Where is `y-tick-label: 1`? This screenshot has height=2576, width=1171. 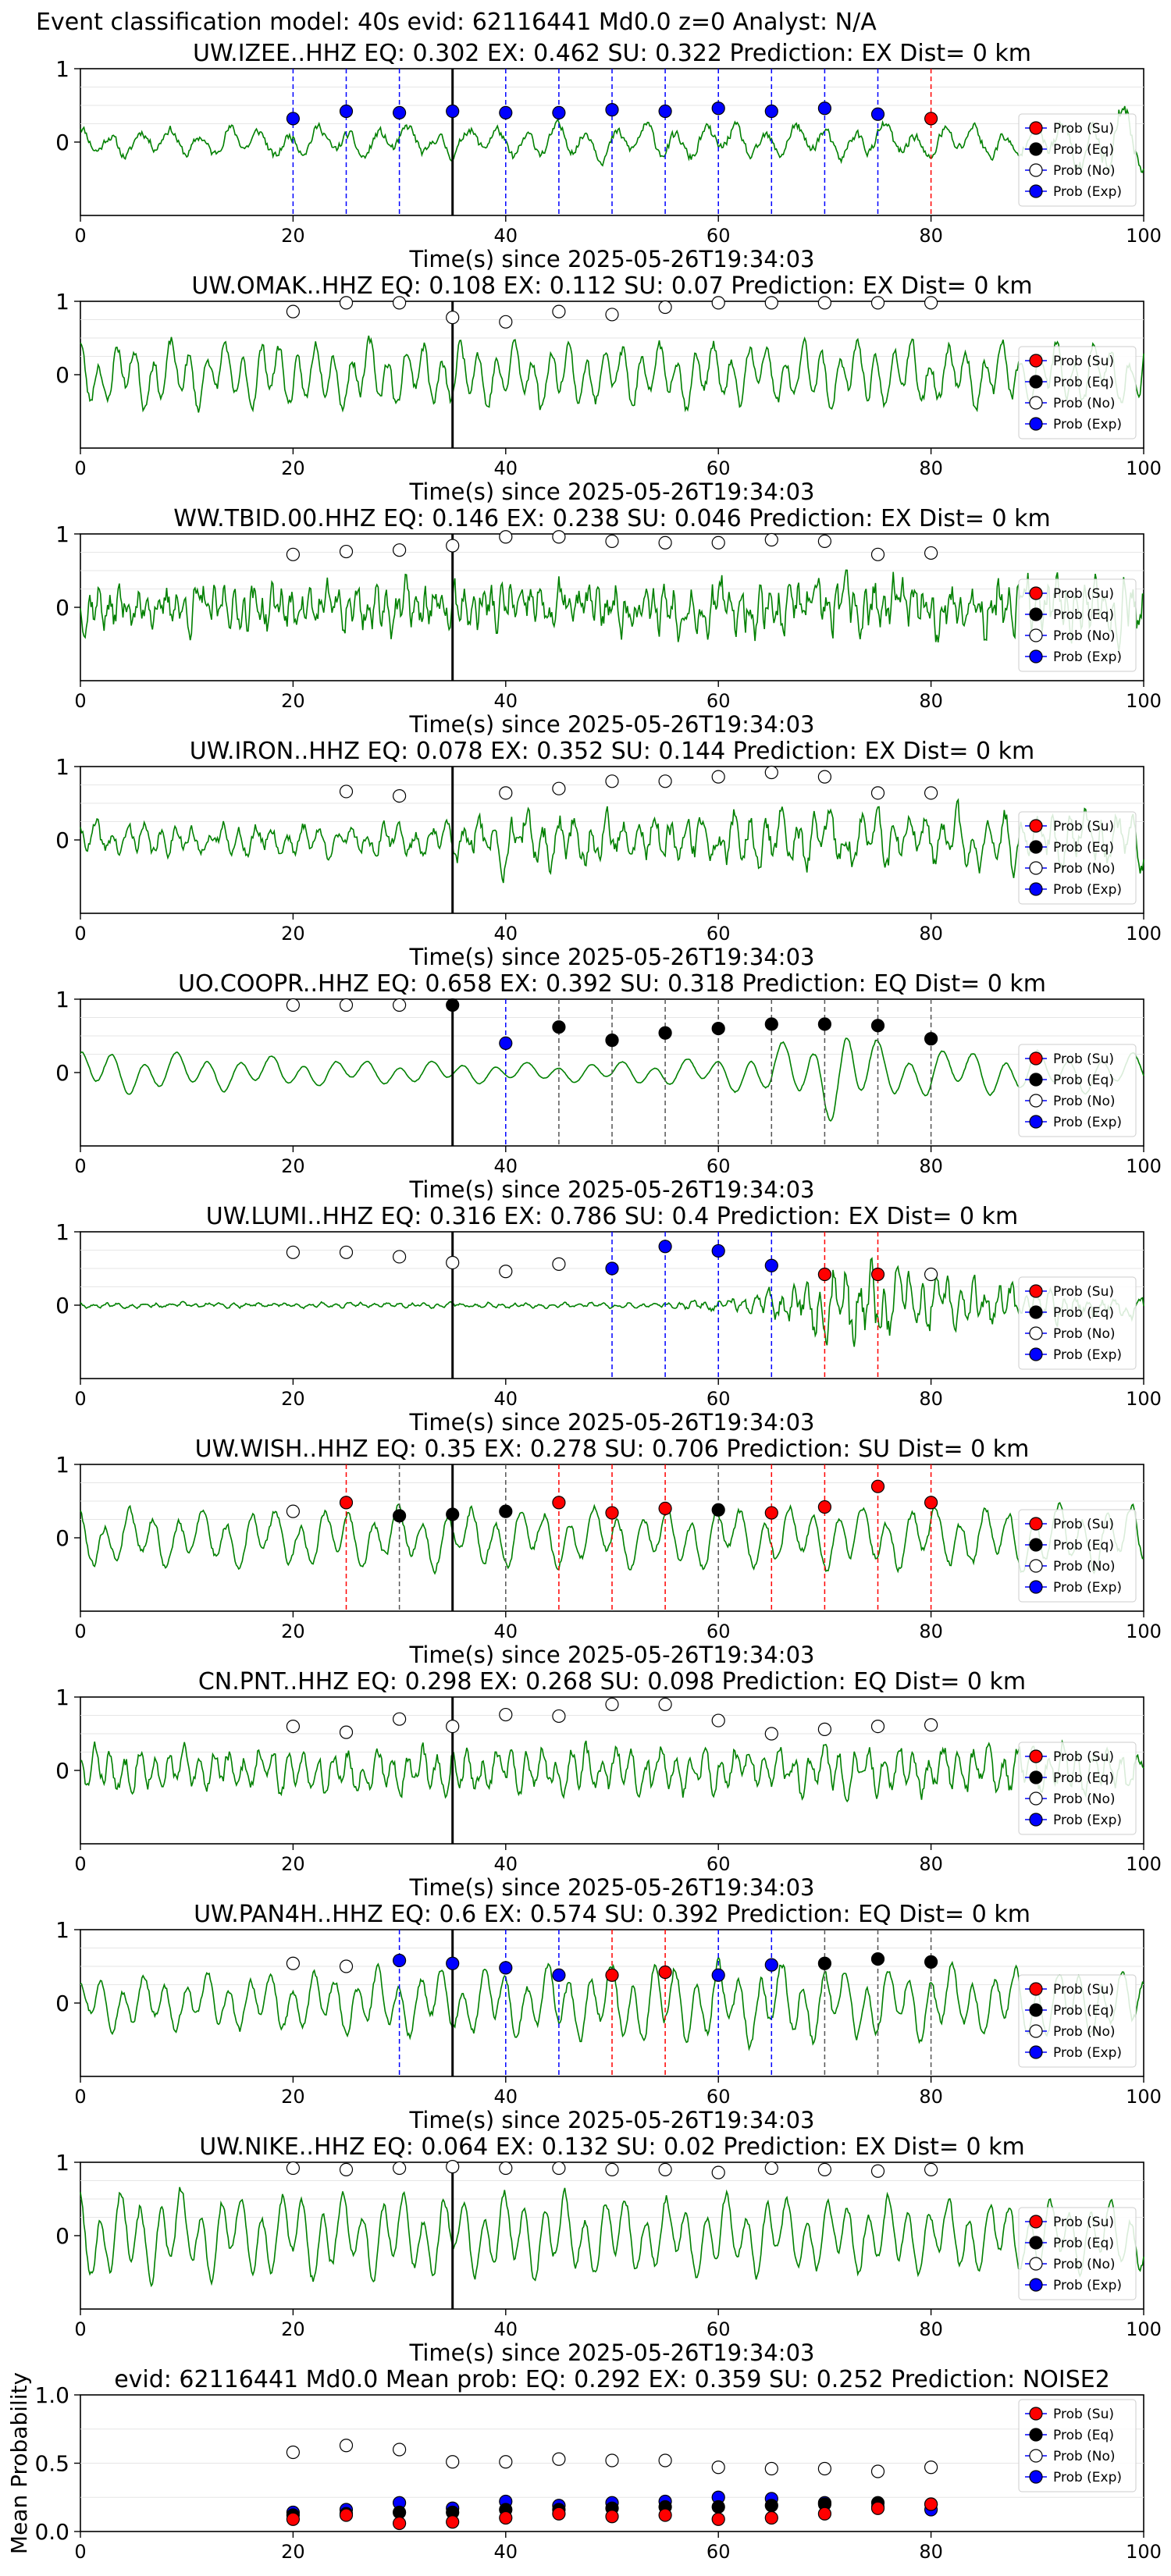 y-tick-label: 1 is located at coordinates (62, 1232).